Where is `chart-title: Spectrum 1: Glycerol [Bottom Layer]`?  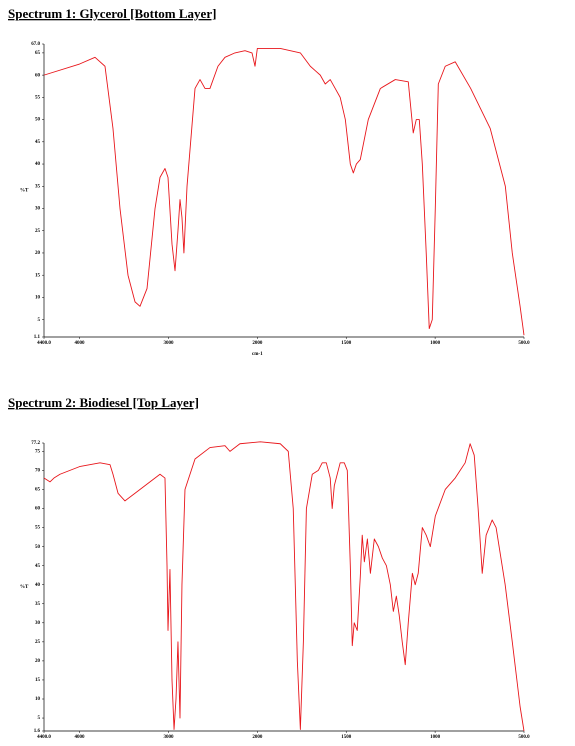
chart-title: Spectrum 1: Glycerol [Bottom Layer] is located at coordinates (112, 13).